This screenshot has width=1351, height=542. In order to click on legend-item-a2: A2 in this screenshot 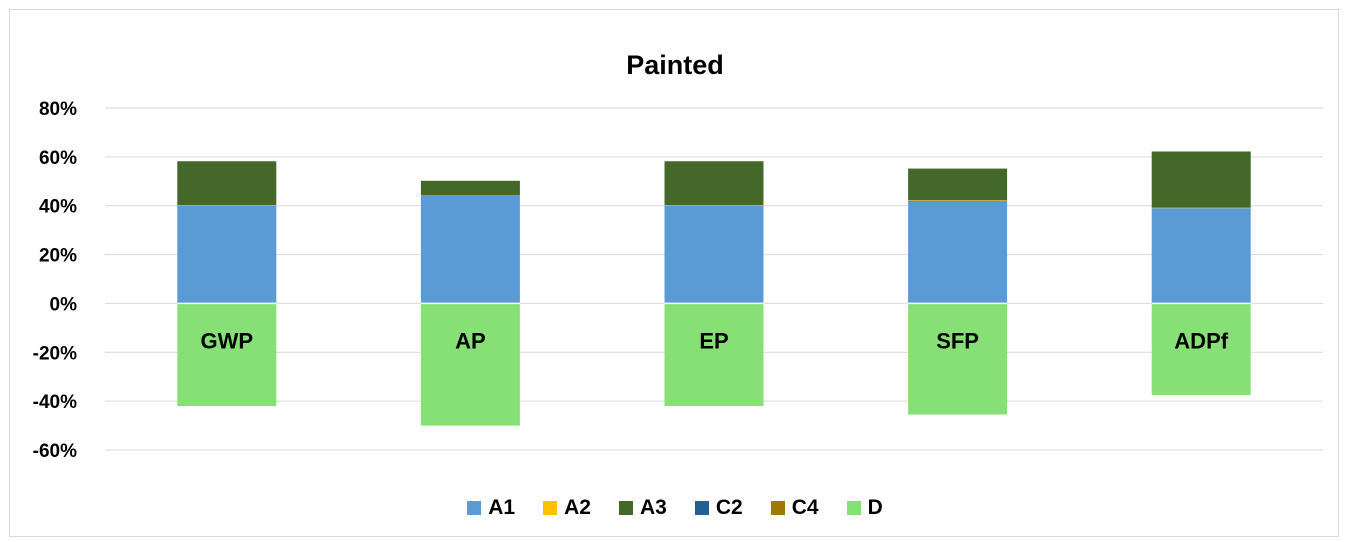, I will do `click(567, 508)`.